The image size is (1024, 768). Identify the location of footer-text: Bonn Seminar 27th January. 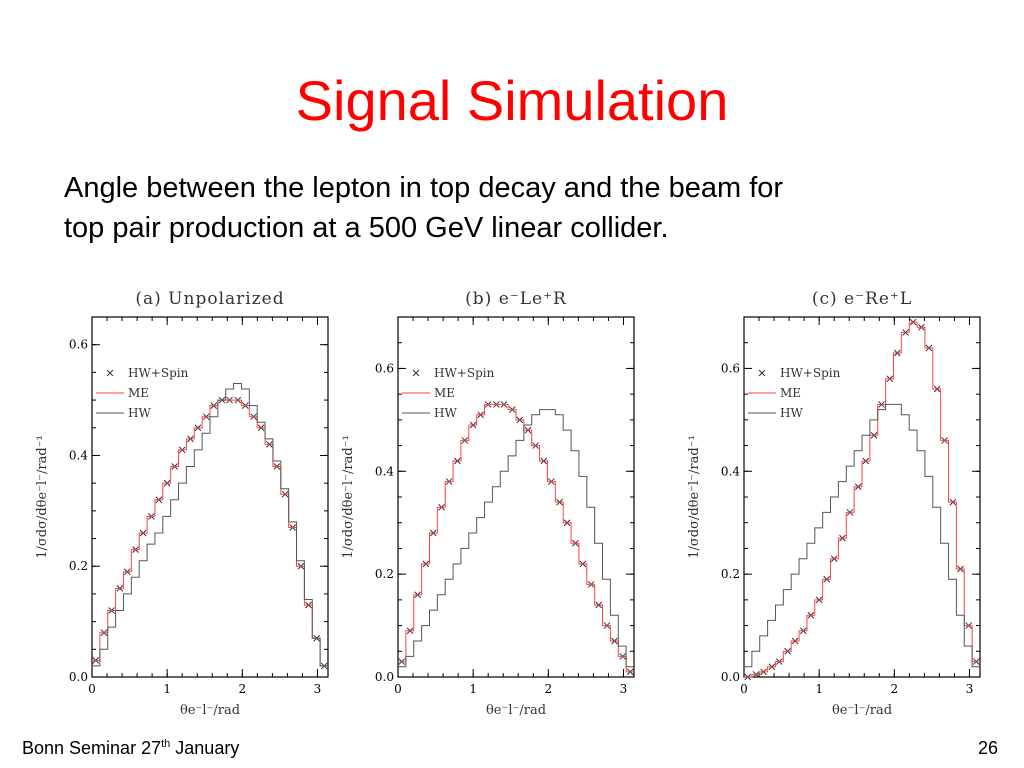
(130, 748).